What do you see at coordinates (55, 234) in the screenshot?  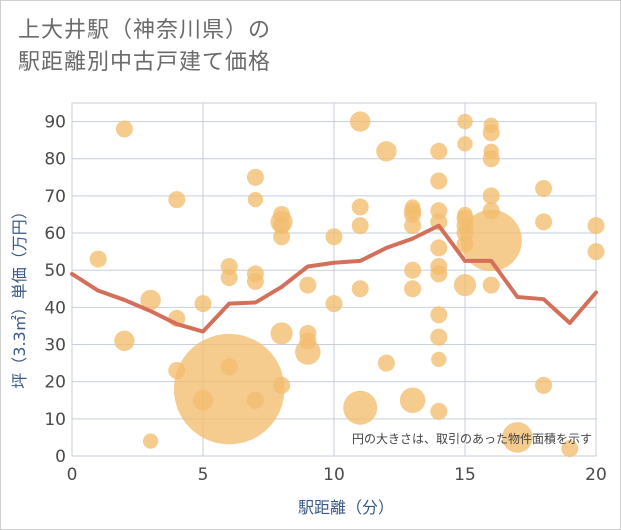 I see `y-tick-label: 60` at bounding box center [55, 234].